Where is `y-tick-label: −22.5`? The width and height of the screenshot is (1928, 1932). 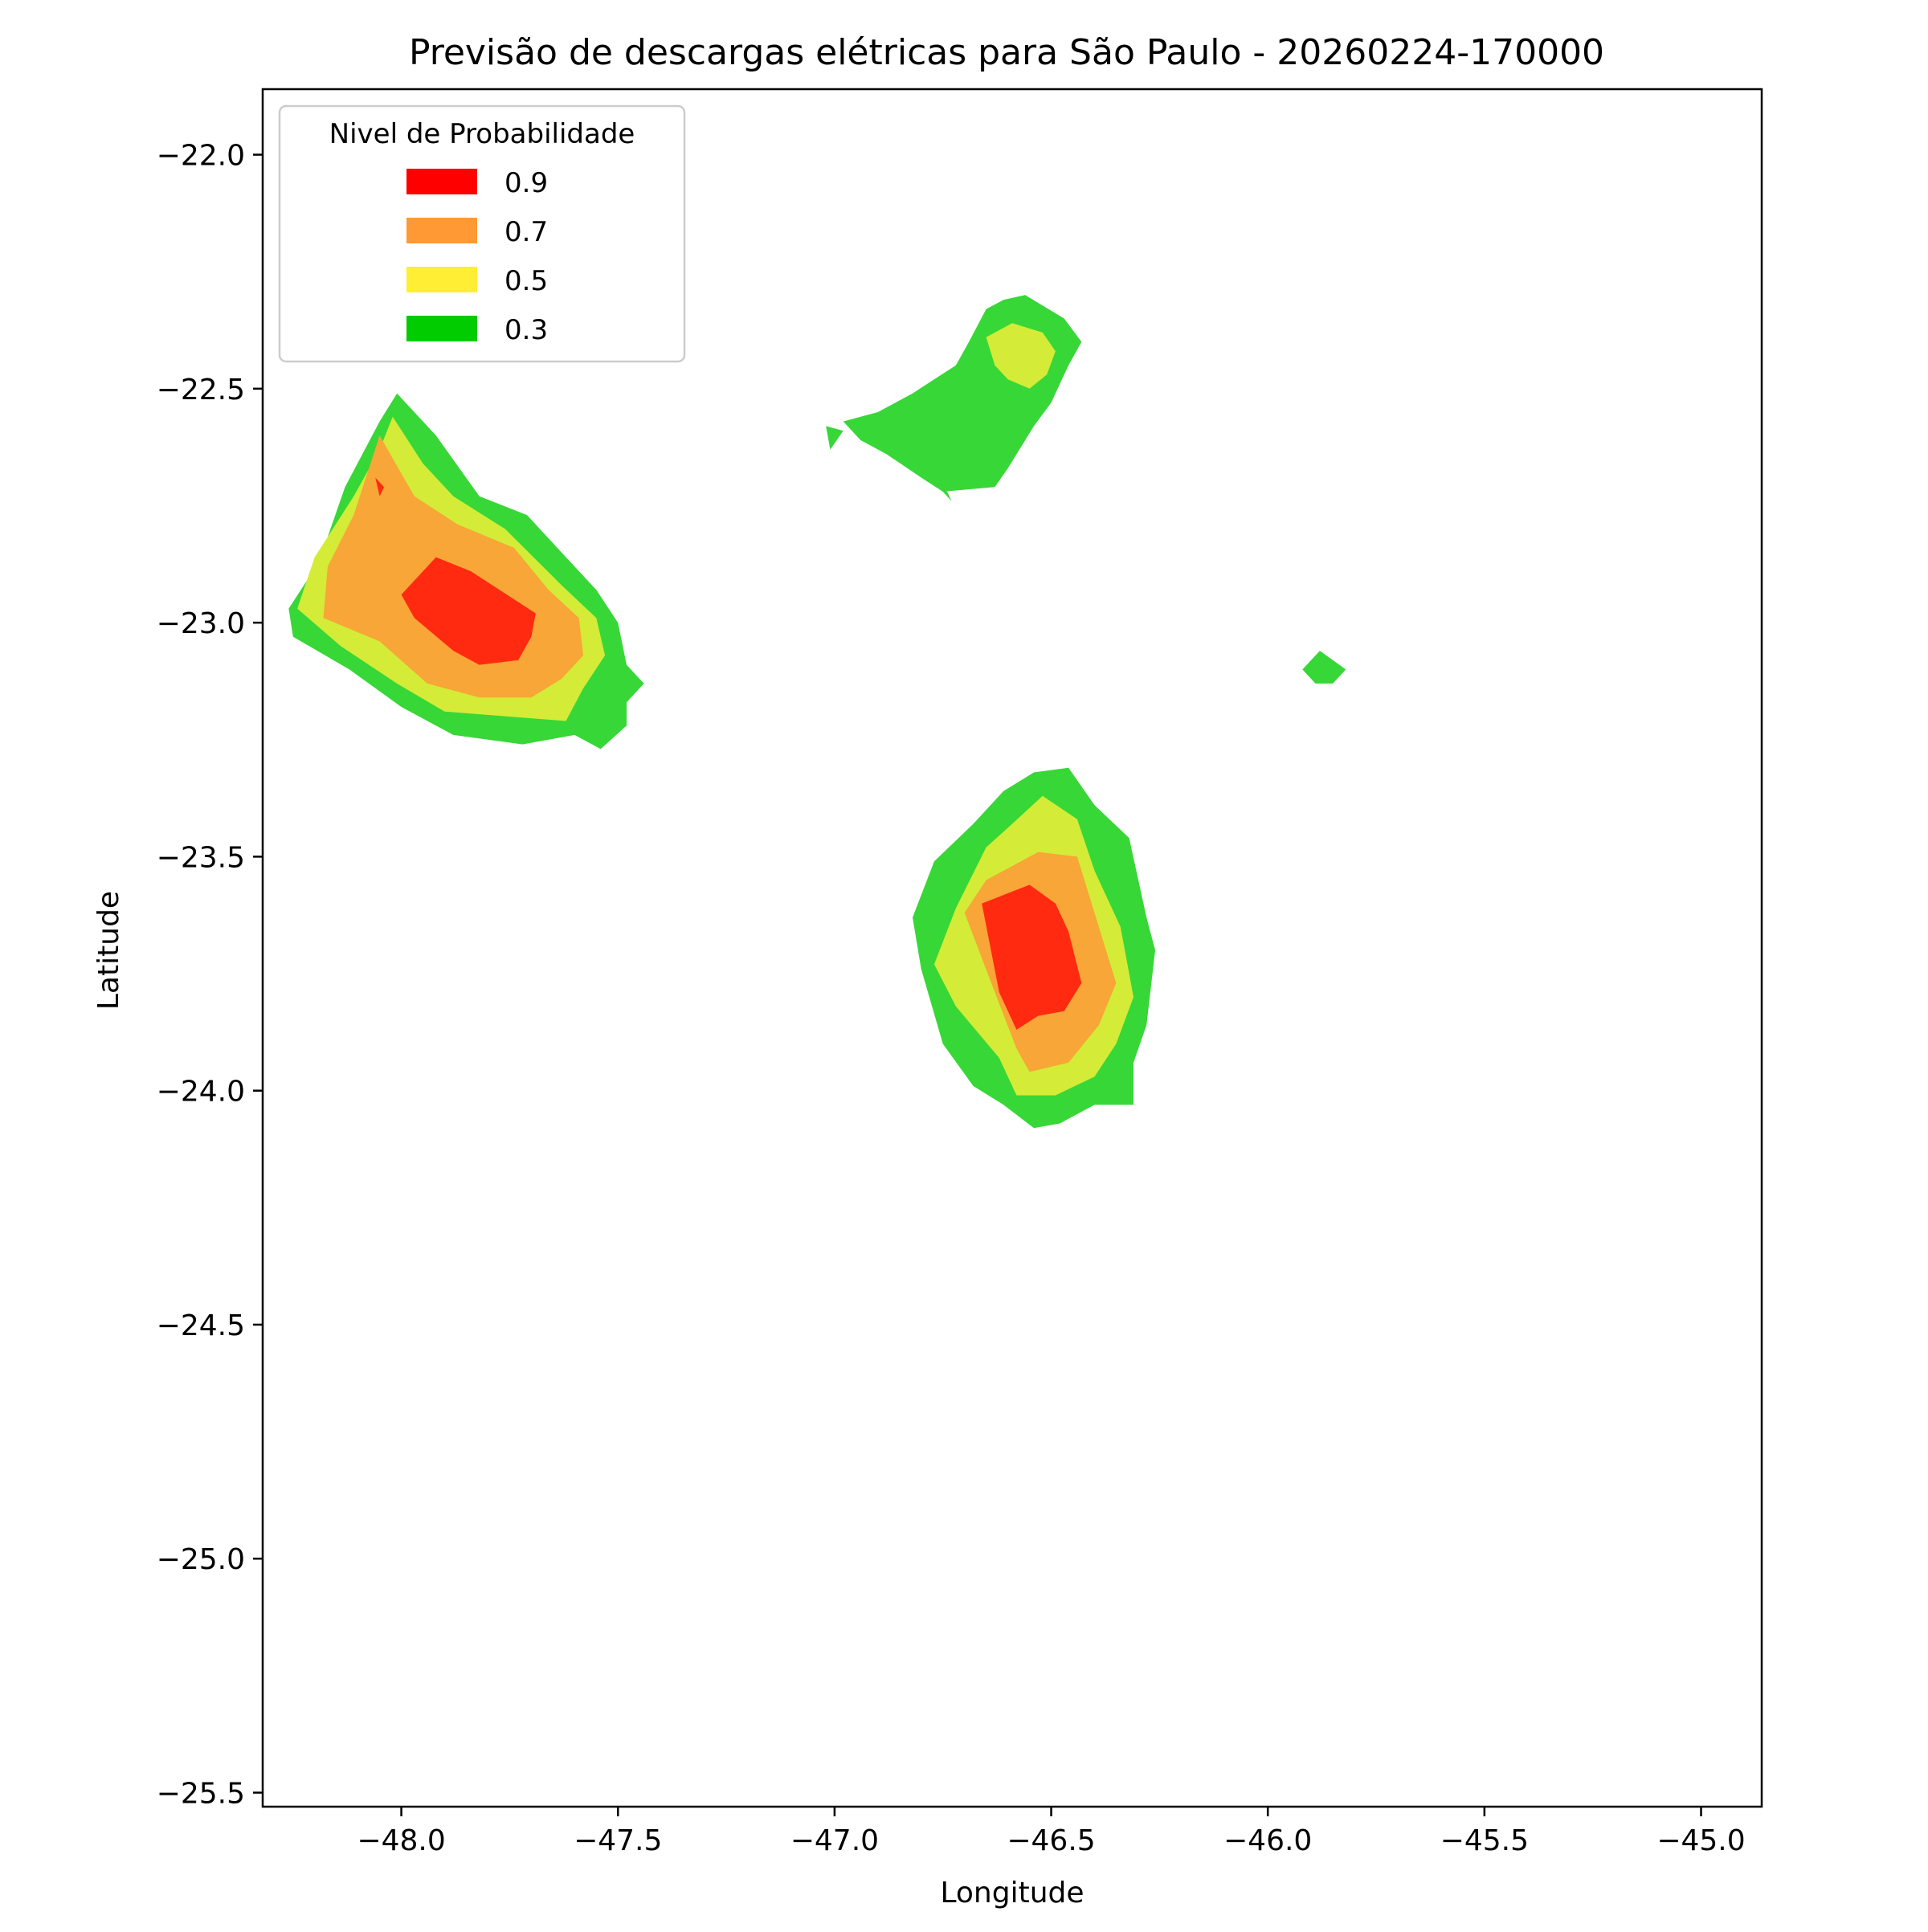
y-tick-label: −22.5 is located at coordinates (201, 390).